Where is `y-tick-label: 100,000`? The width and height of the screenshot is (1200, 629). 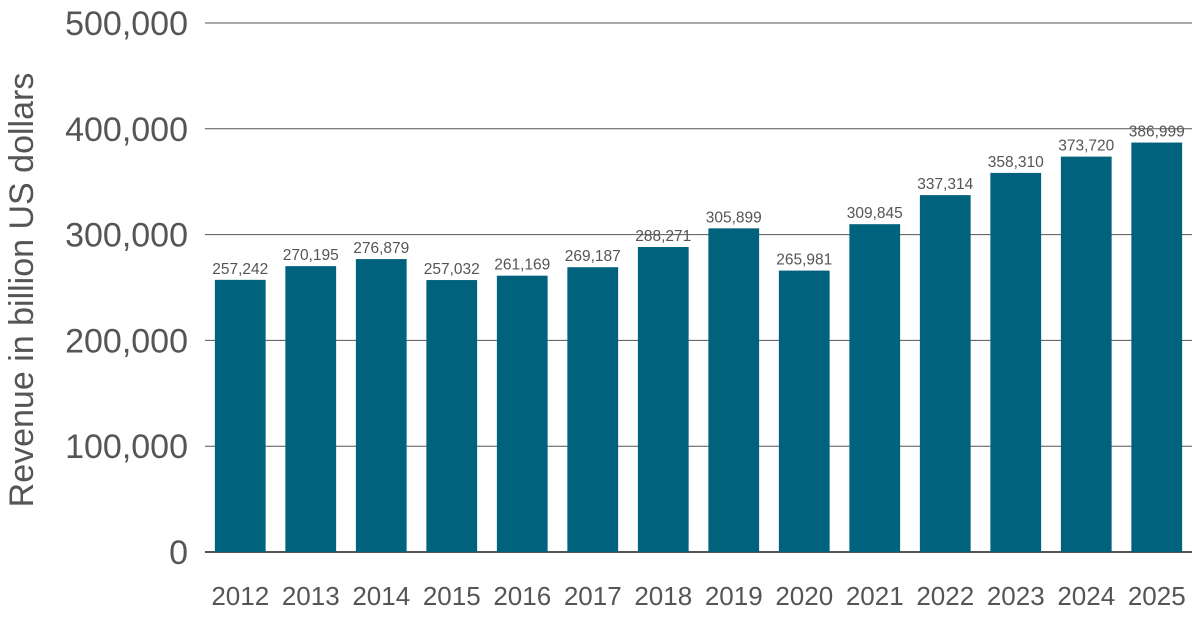
y-tick-label: 100,000 is located at coordinates (126, 447).